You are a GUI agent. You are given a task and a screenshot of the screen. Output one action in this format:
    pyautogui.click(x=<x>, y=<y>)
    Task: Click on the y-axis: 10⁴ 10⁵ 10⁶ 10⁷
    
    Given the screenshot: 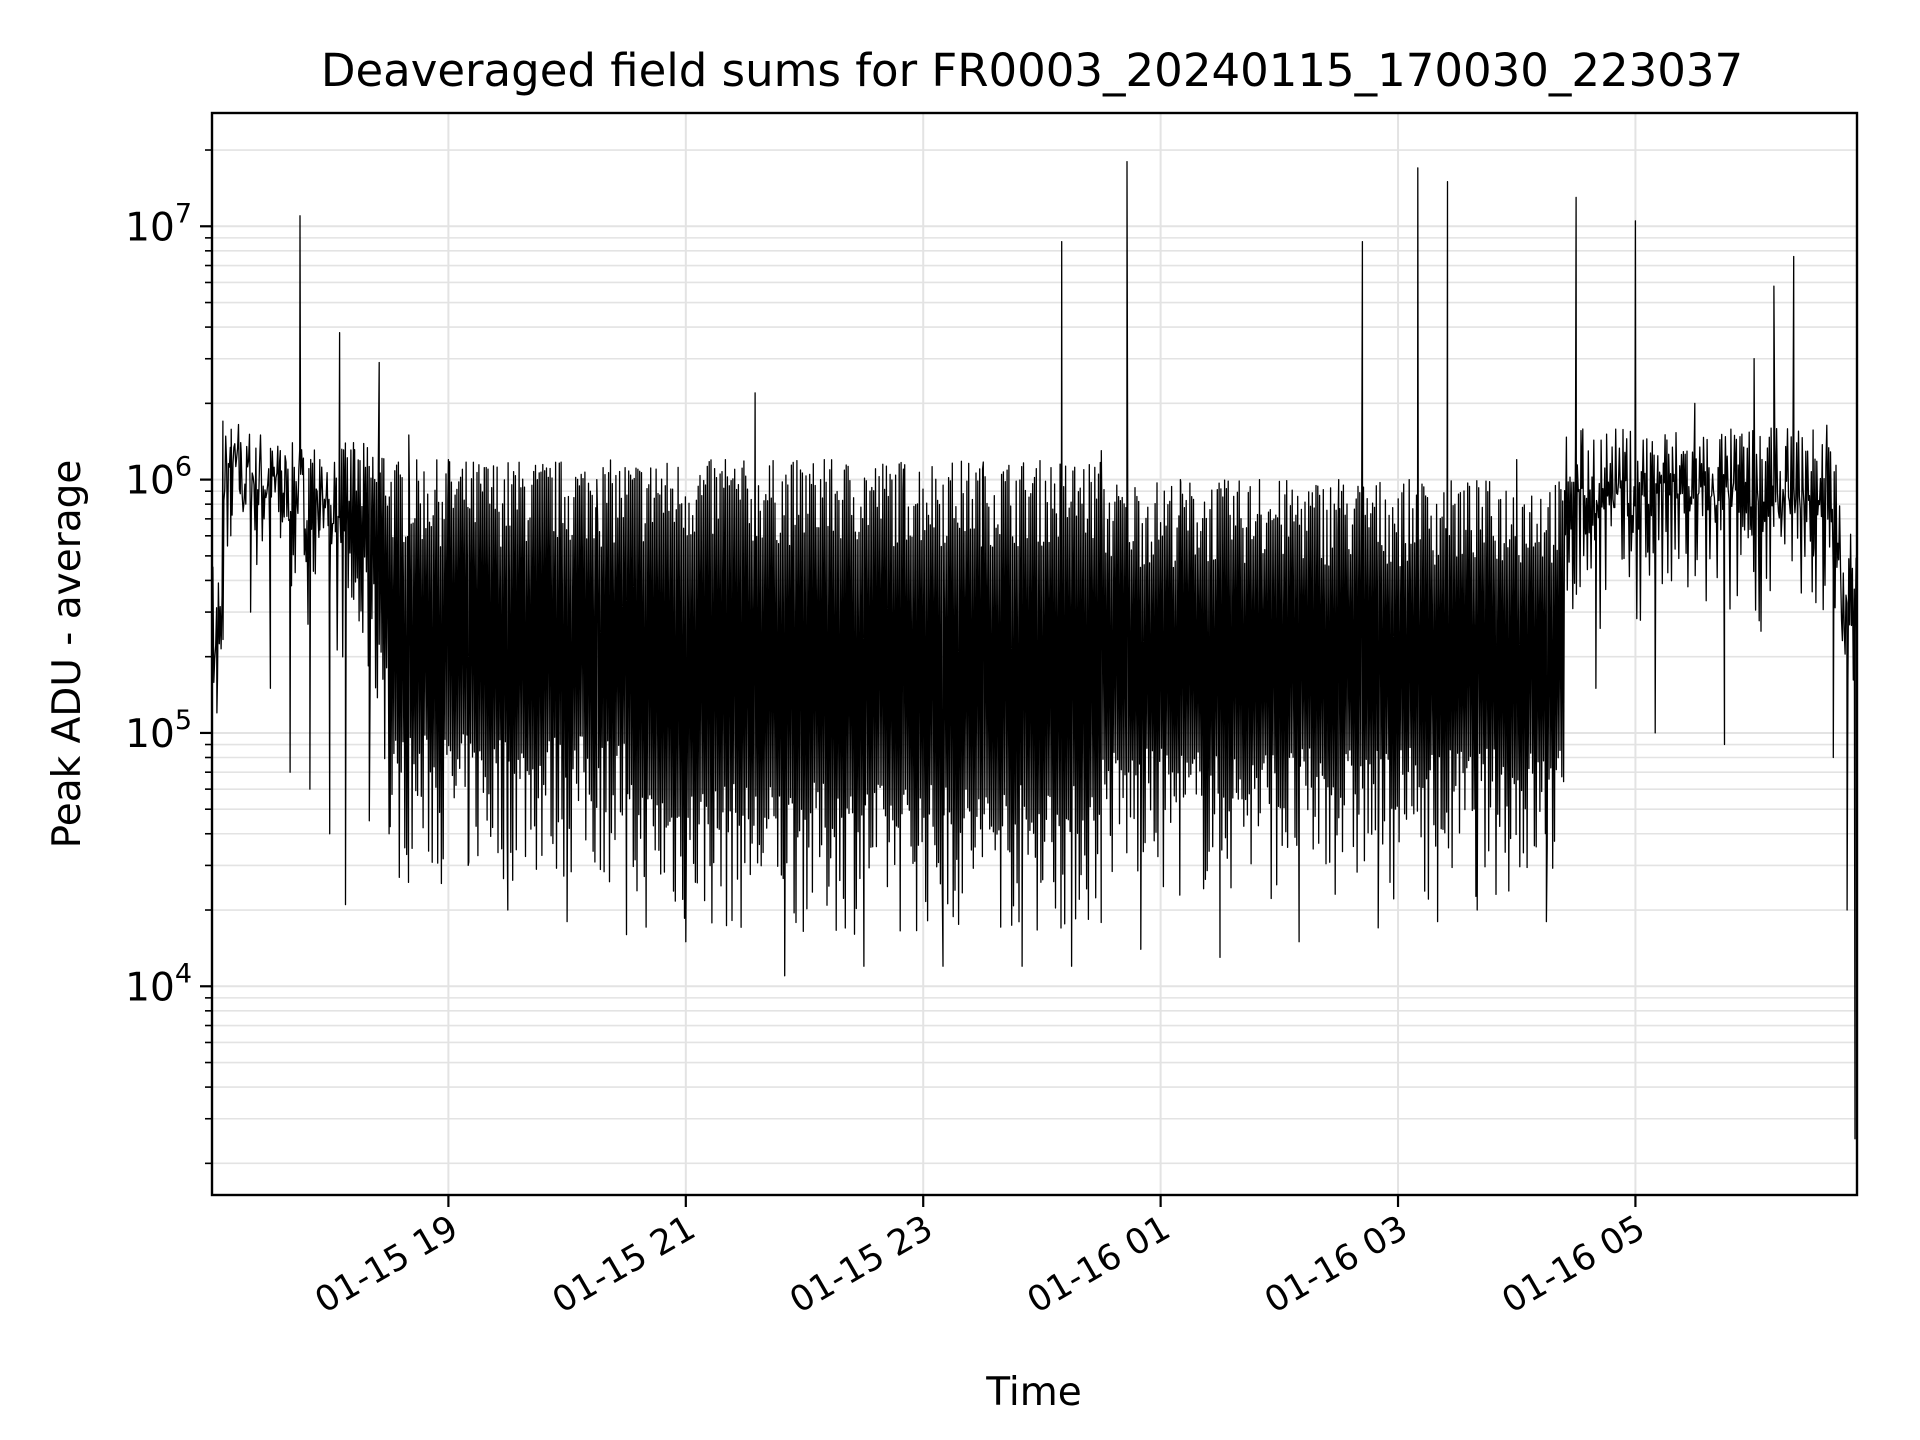 What is the action you would take?
    pyautogui.click(x=168, y=657)
    